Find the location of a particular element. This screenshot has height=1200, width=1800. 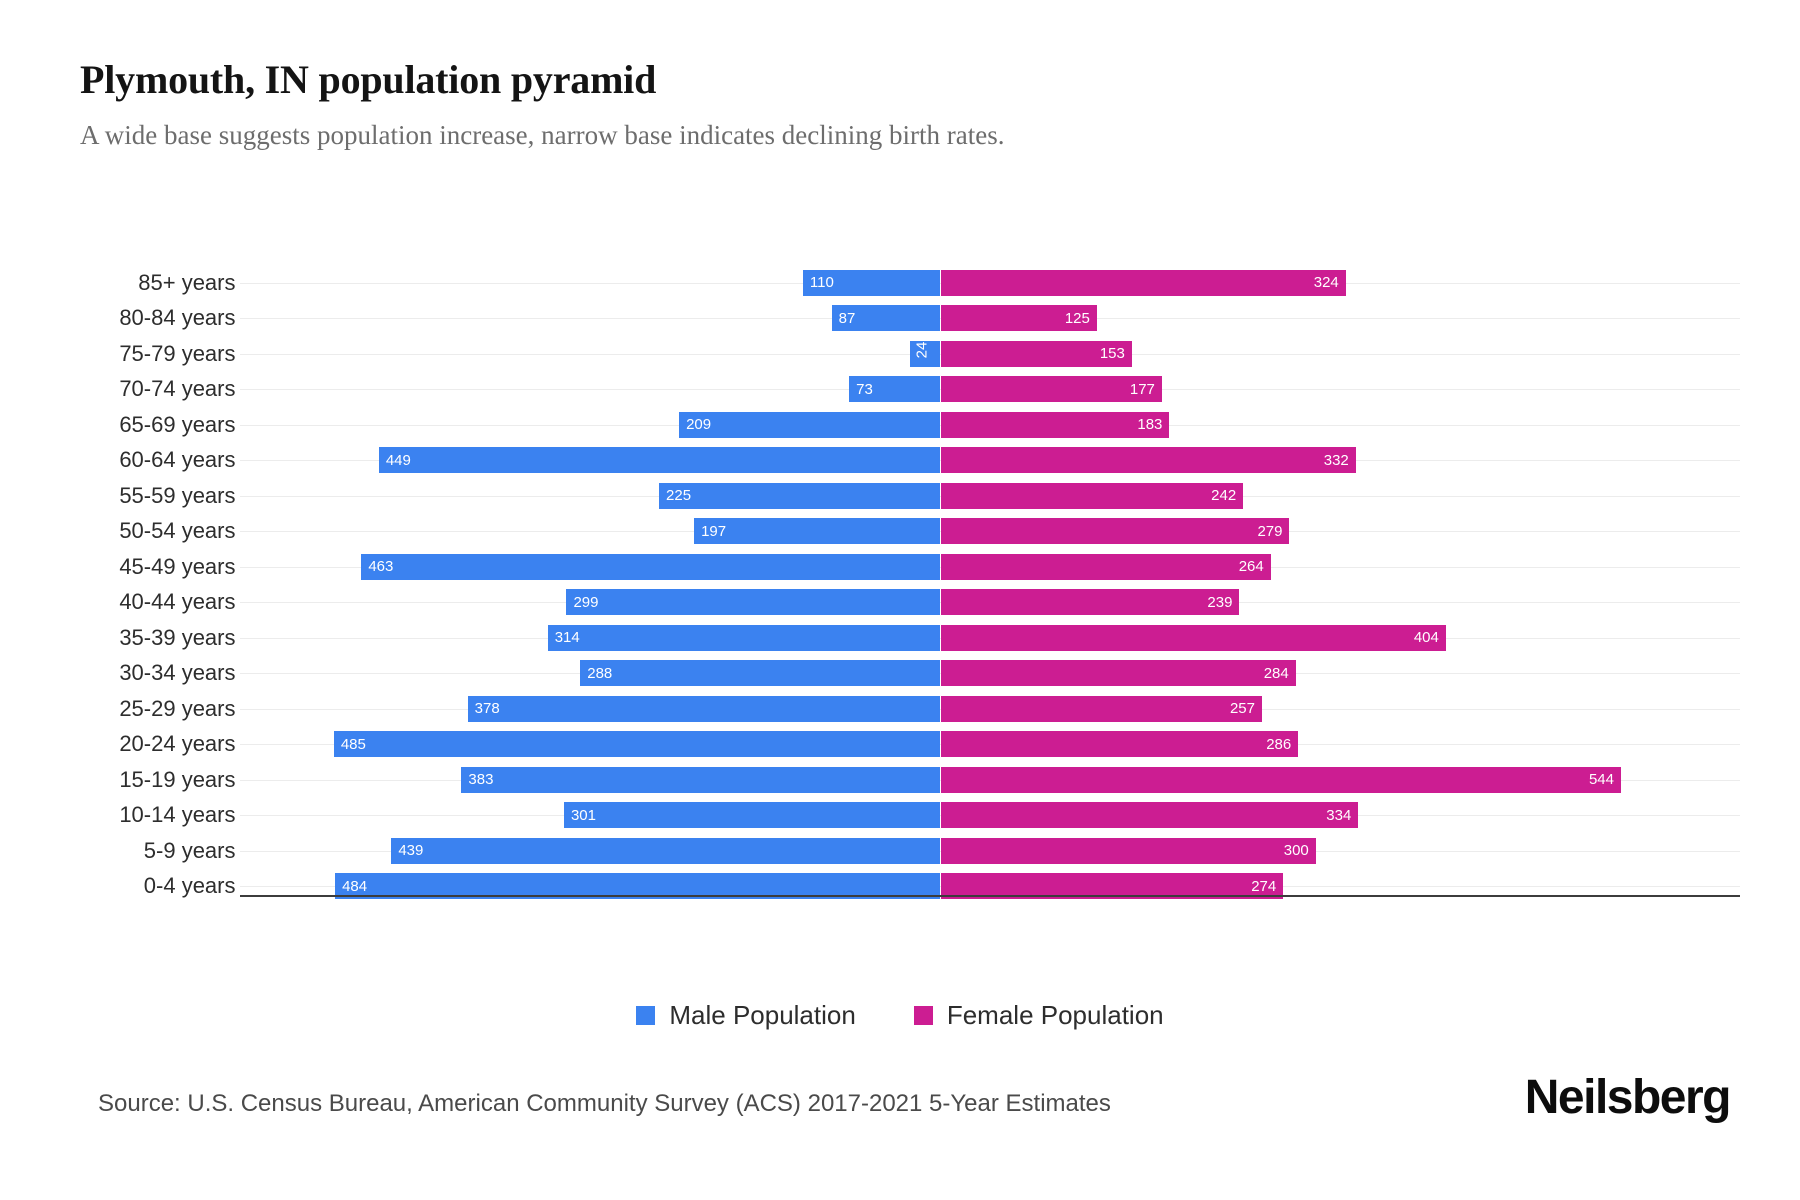

bar-female: 242 is located at coordinates (1092, 495).